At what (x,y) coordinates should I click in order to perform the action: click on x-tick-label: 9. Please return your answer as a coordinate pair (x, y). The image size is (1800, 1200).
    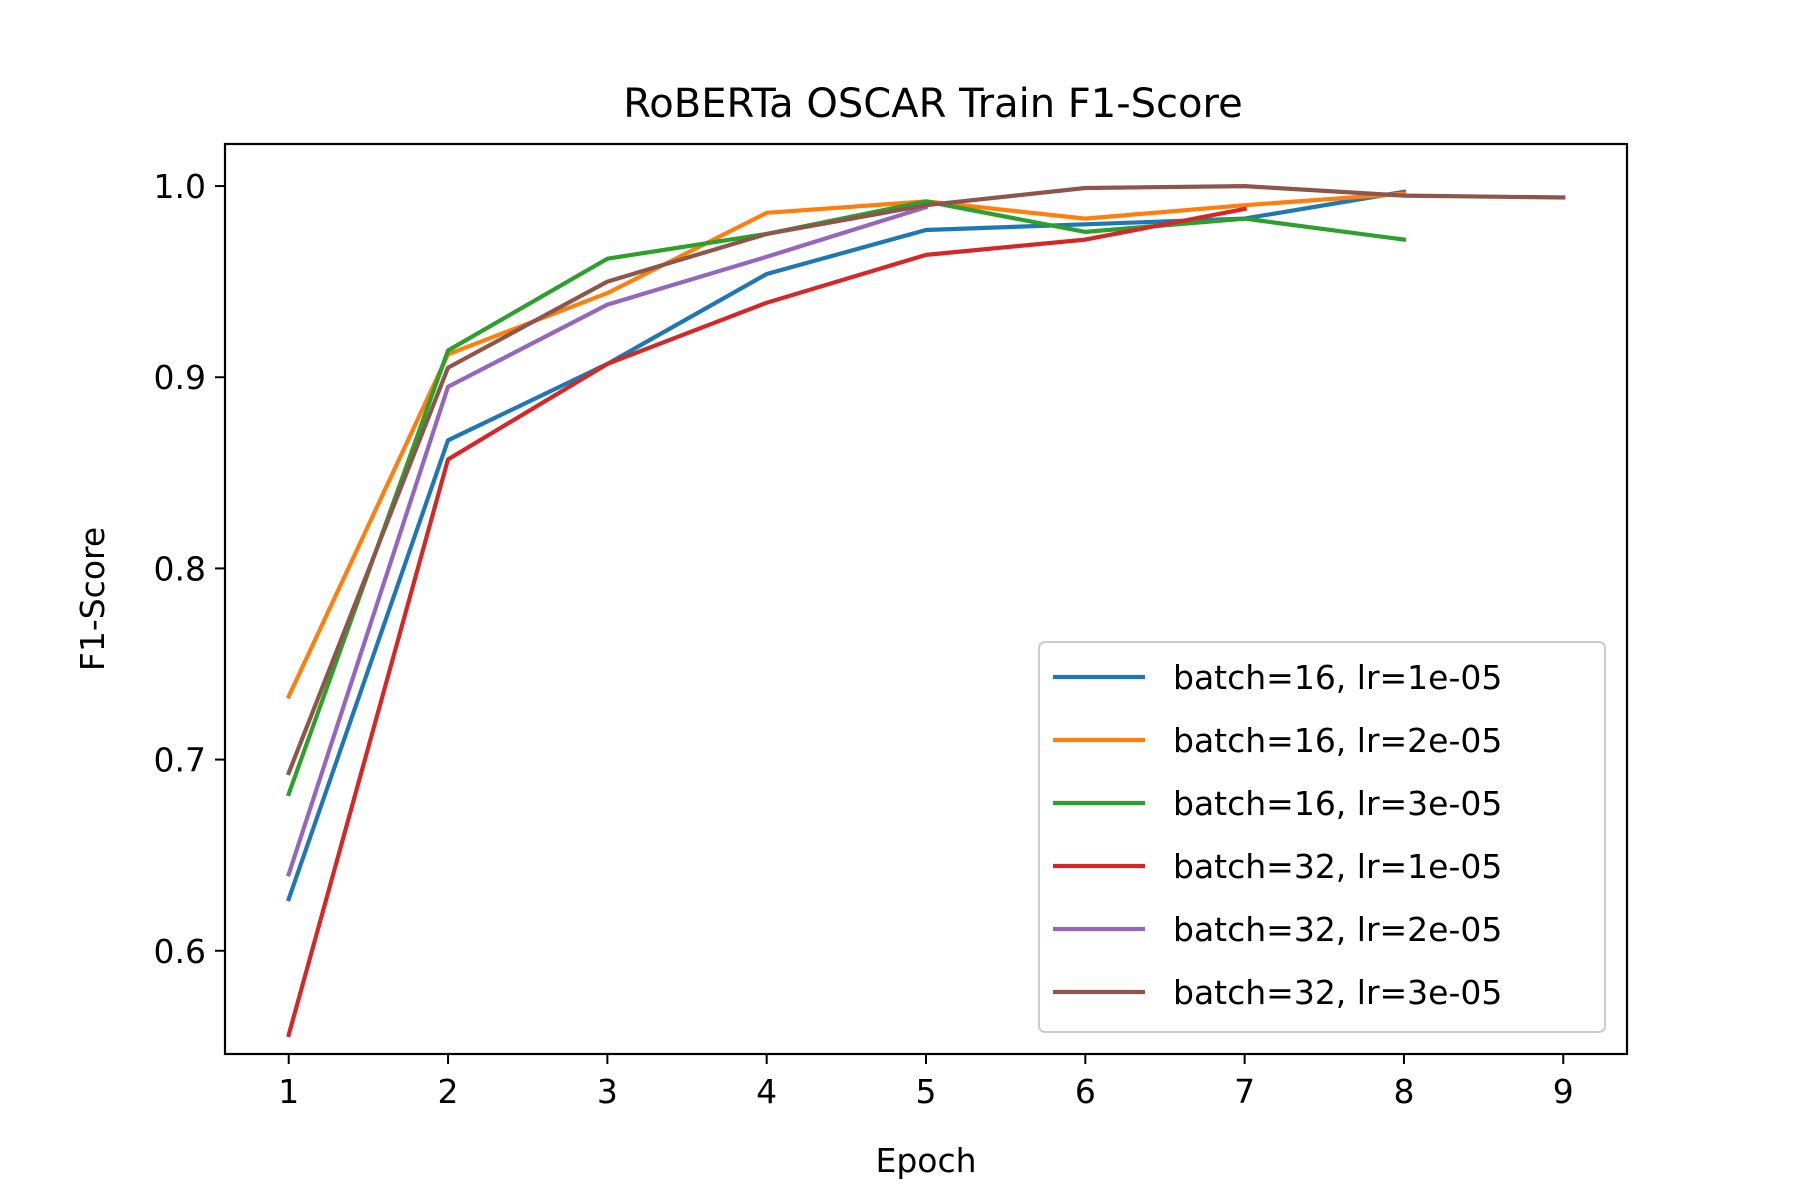
    Looking at the image, I should click on (1563, 1091).